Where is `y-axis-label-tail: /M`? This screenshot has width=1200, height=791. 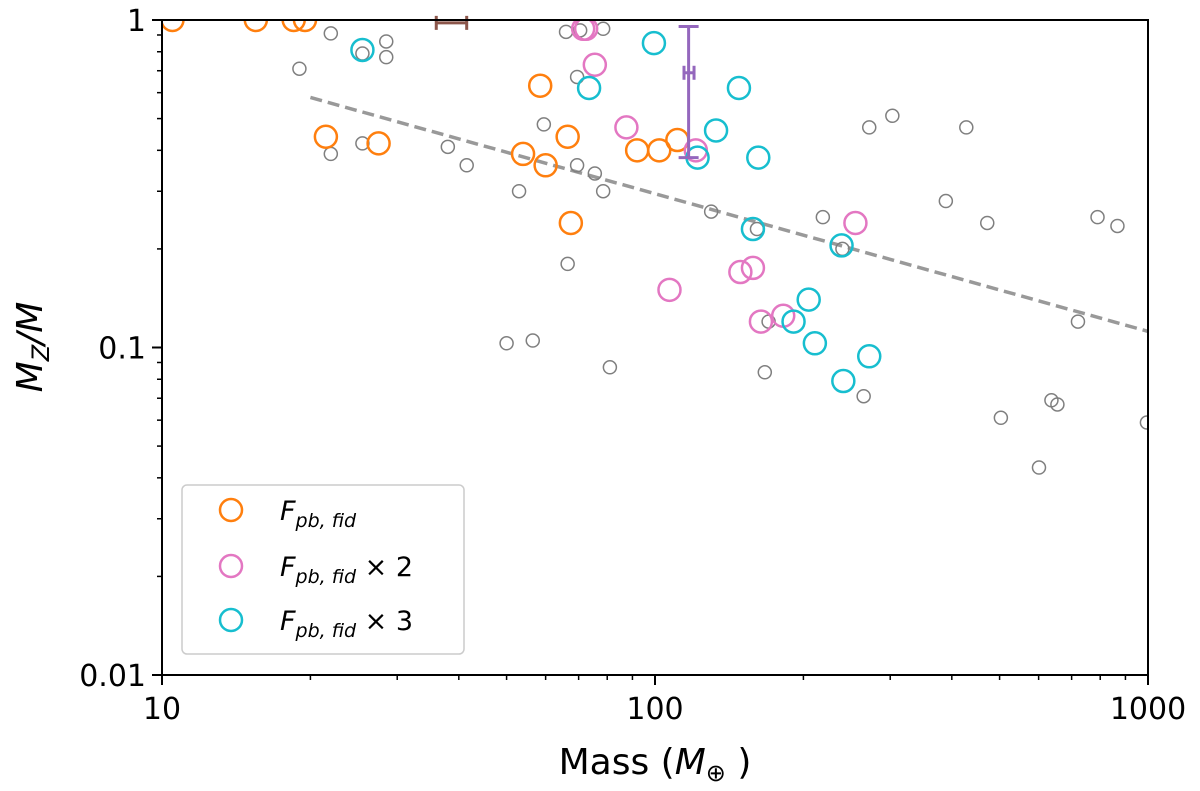
y-axis-label-tail: /M is located at coordinates (30, 325).